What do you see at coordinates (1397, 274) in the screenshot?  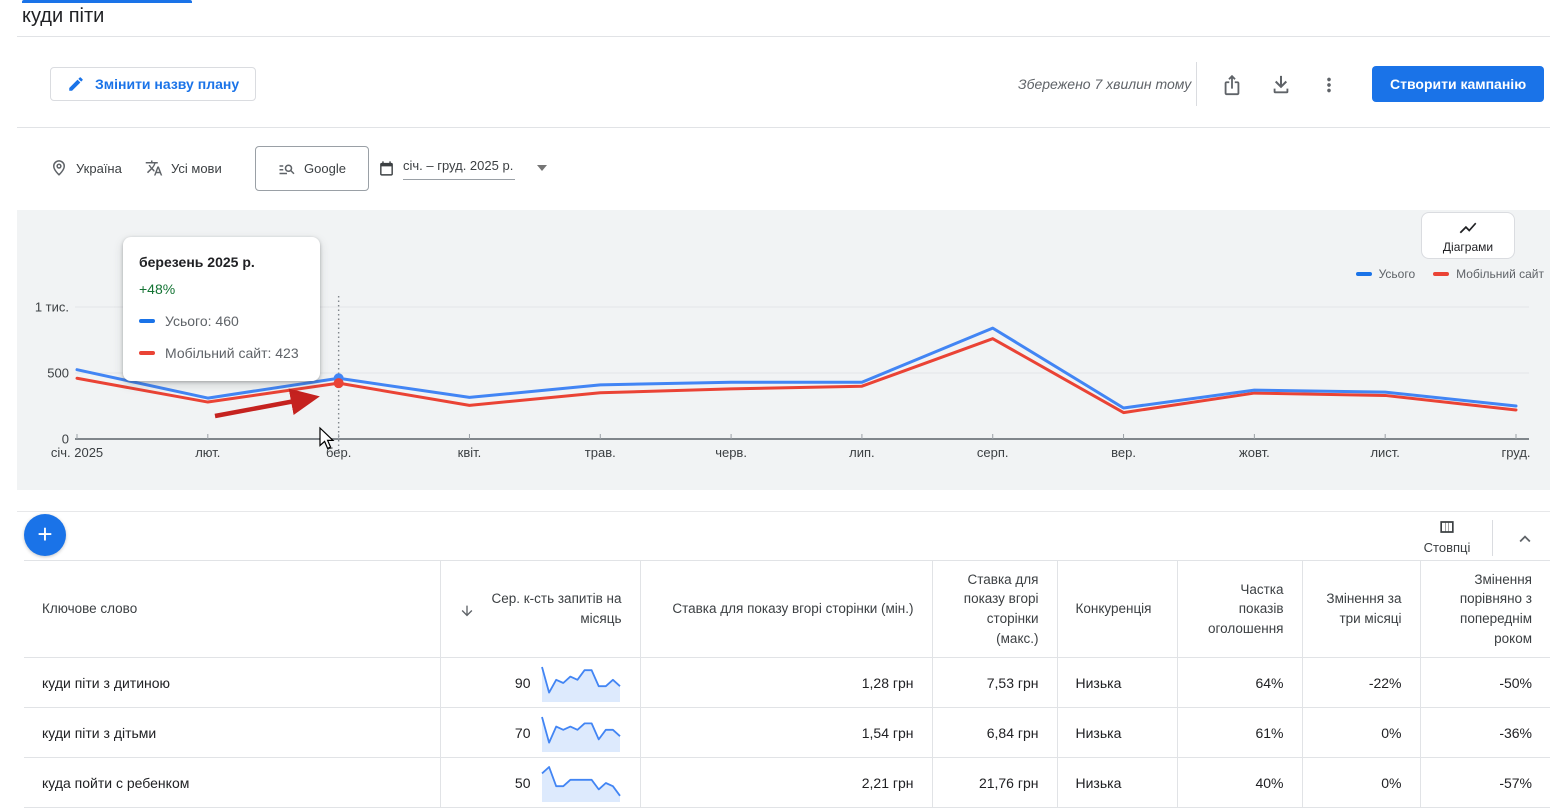 I see `legend-total-label: Усього` at bounding box center [1397, 274].